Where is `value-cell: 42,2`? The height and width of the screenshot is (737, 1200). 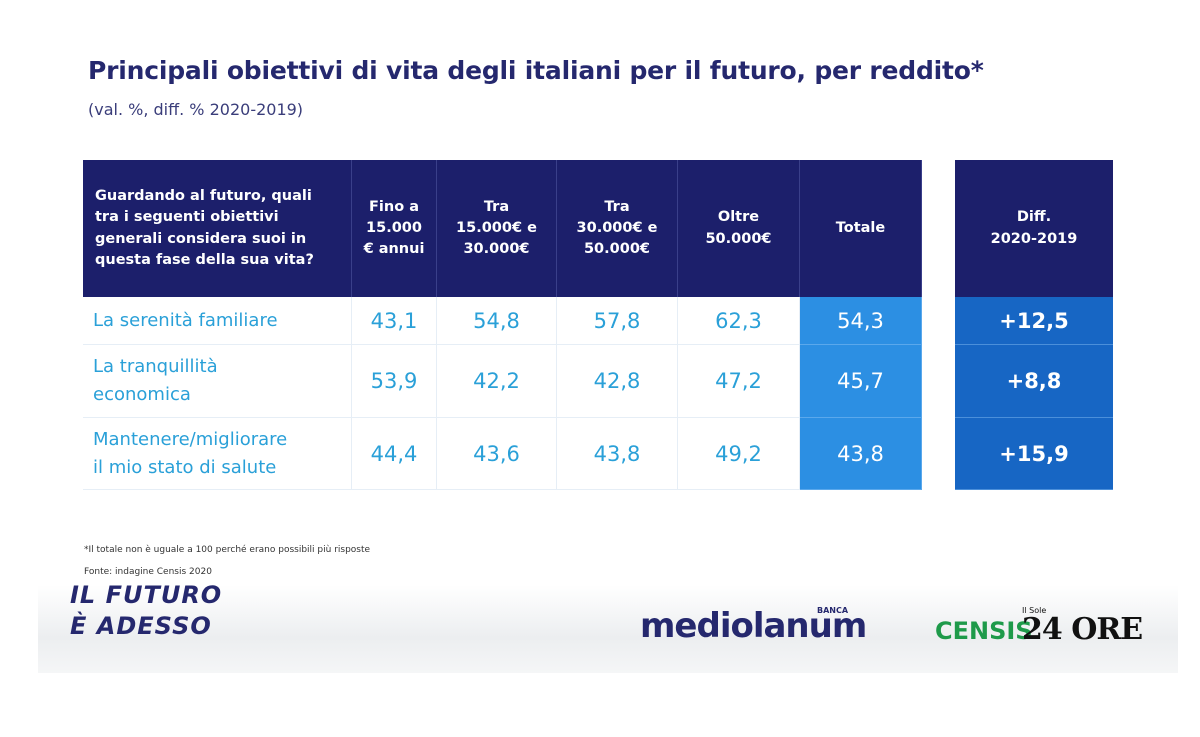 value-cell: 42,2 is located at coordinates (497, 381).